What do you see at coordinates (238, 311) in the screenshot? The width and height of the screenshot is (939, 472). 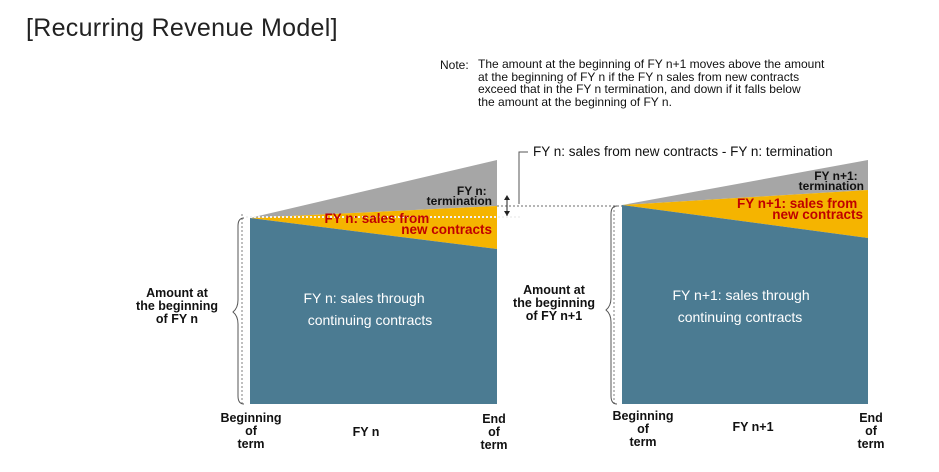 I see `fy-n-brace` at bounding box center [238, 311].